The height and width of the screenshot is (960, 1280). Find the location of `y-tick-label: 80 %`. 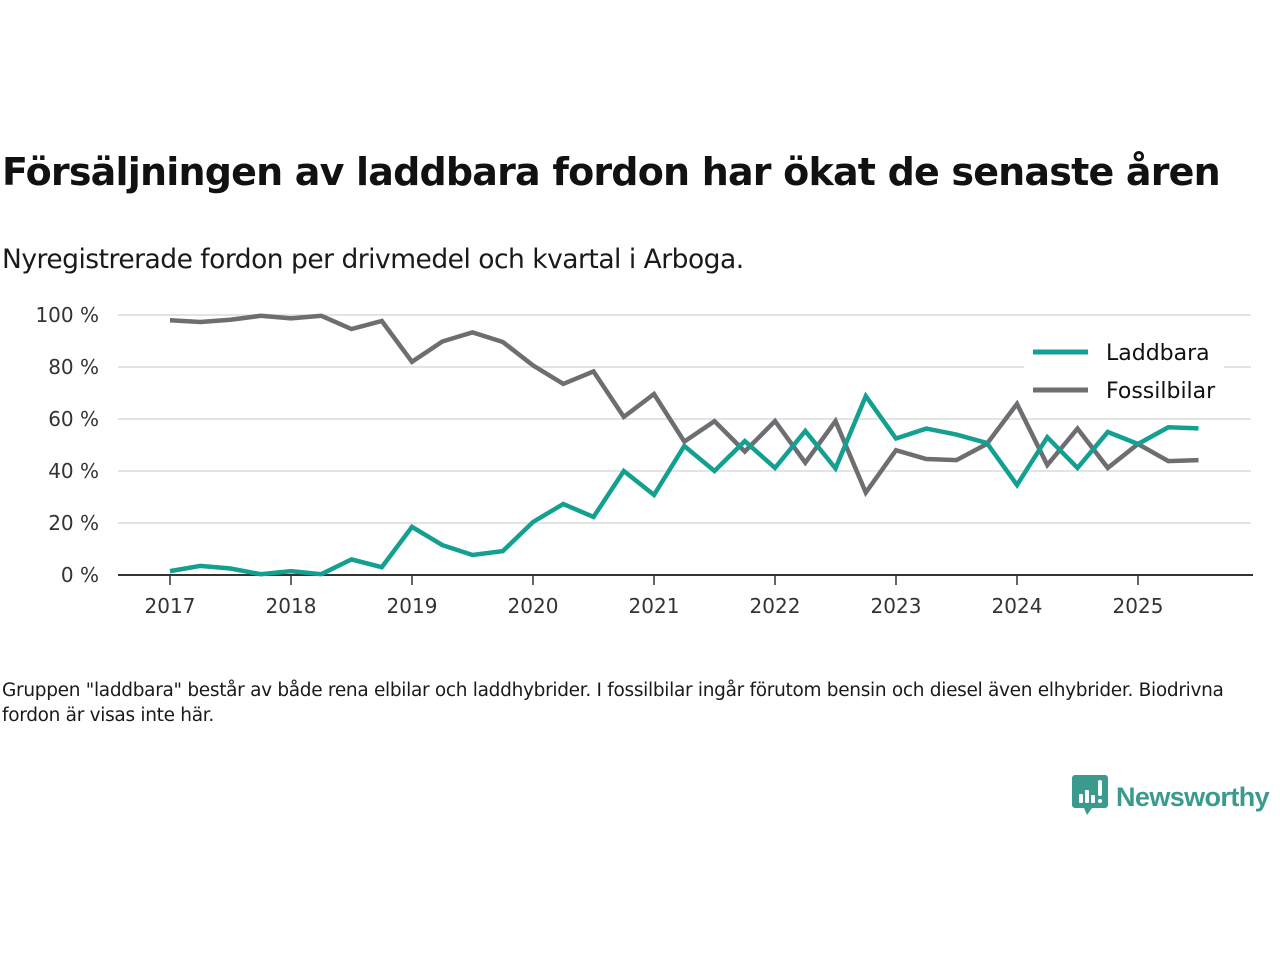

y-tick-label: 80 % is located at coordinates (73, 367).